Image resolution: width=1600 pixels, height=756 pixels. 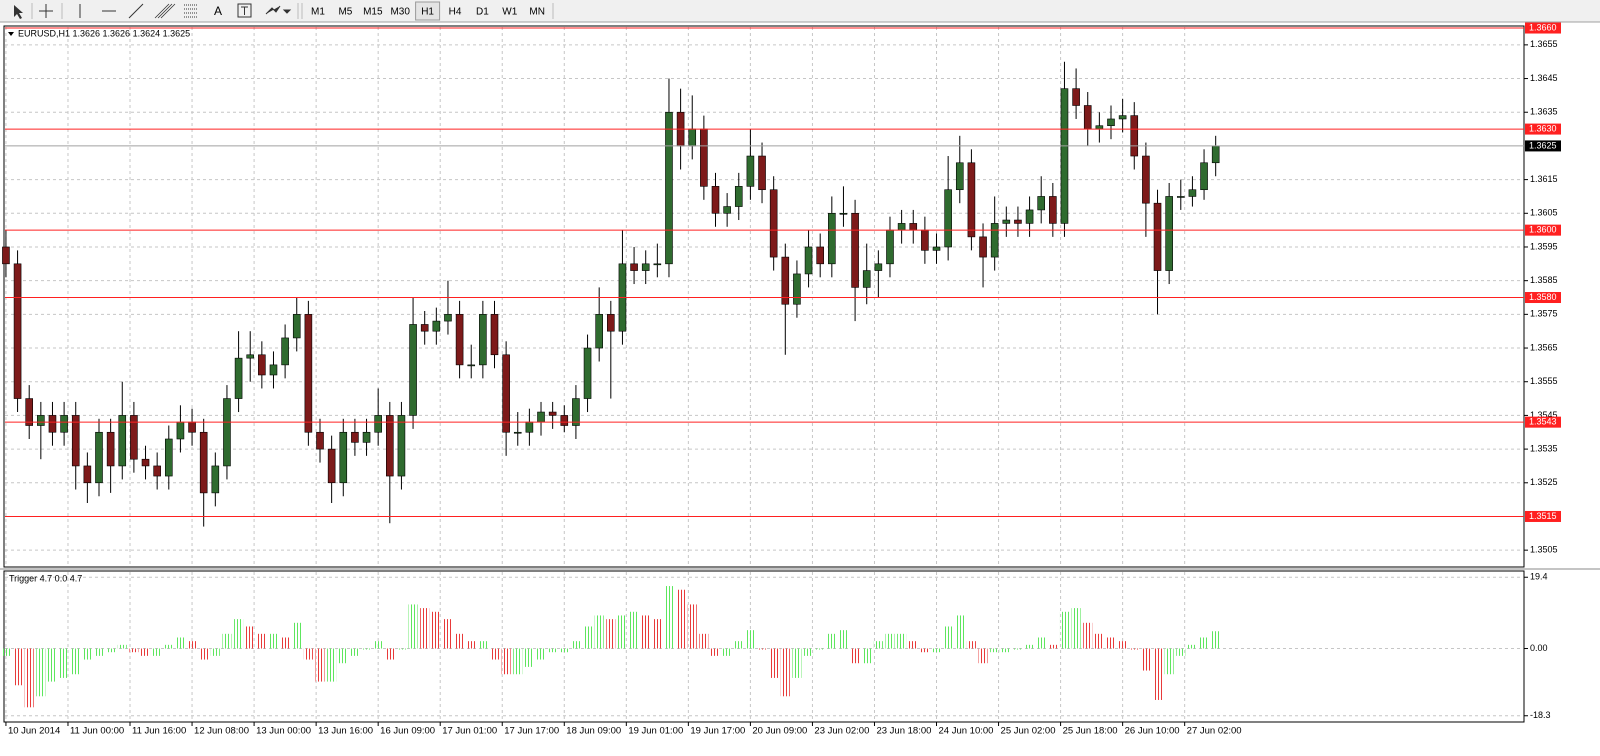 I want to click on level-label: 1.3630, so click(x=1543, y=128).